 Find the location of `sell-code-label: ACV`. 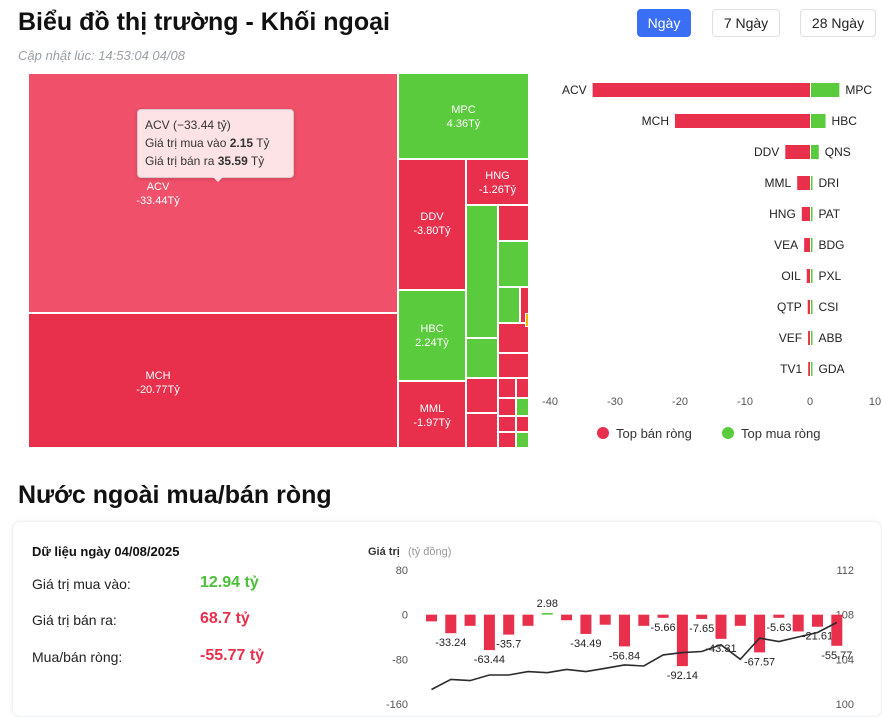

sell-code-label: ACV is located at coordinates (574, 90).